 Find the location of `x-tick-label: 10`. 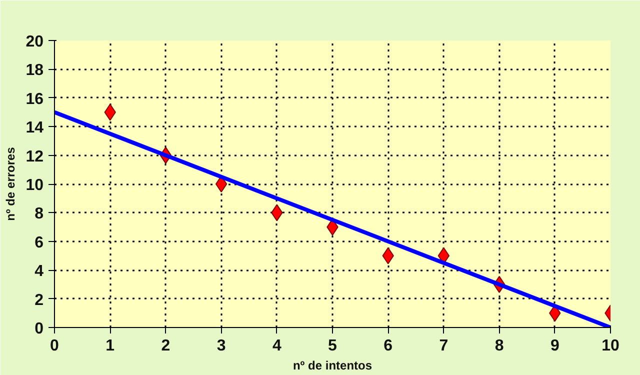

x-tick-label: 10 is located at coordinates (611, 346).